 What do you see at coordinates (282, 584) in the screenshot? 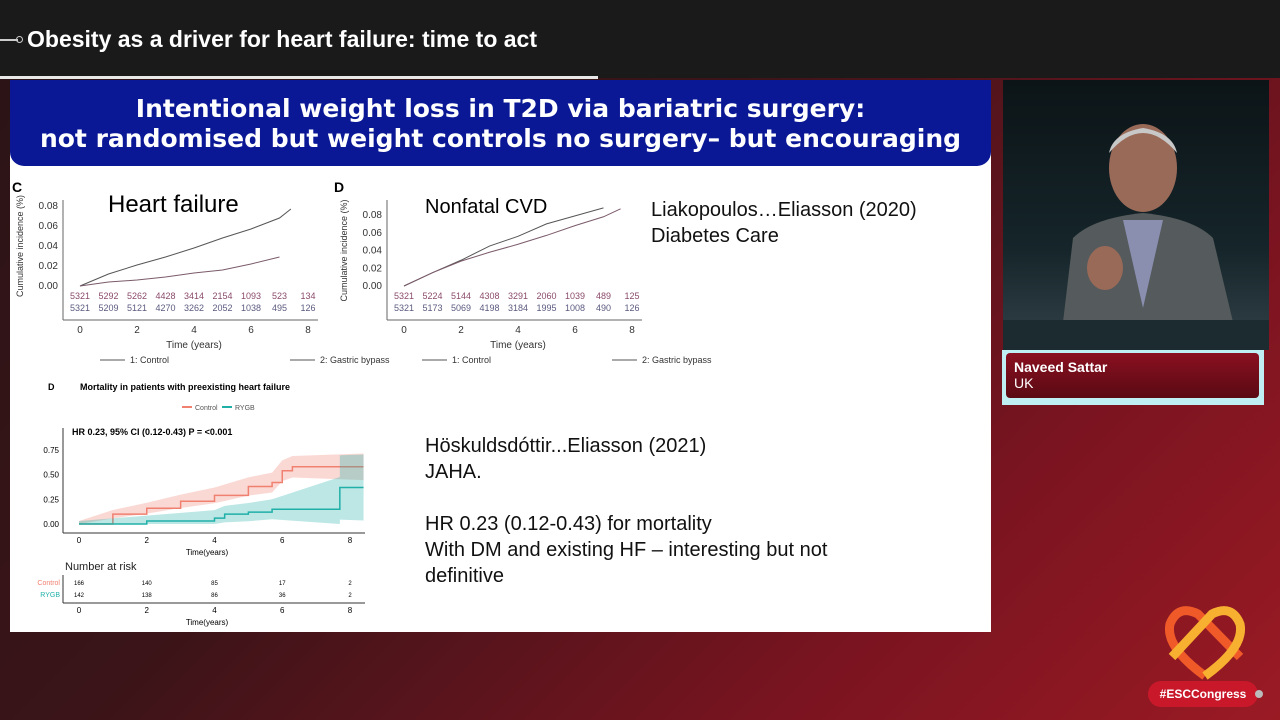
I see `risk-count: 17` at bounding box center [282, 584].